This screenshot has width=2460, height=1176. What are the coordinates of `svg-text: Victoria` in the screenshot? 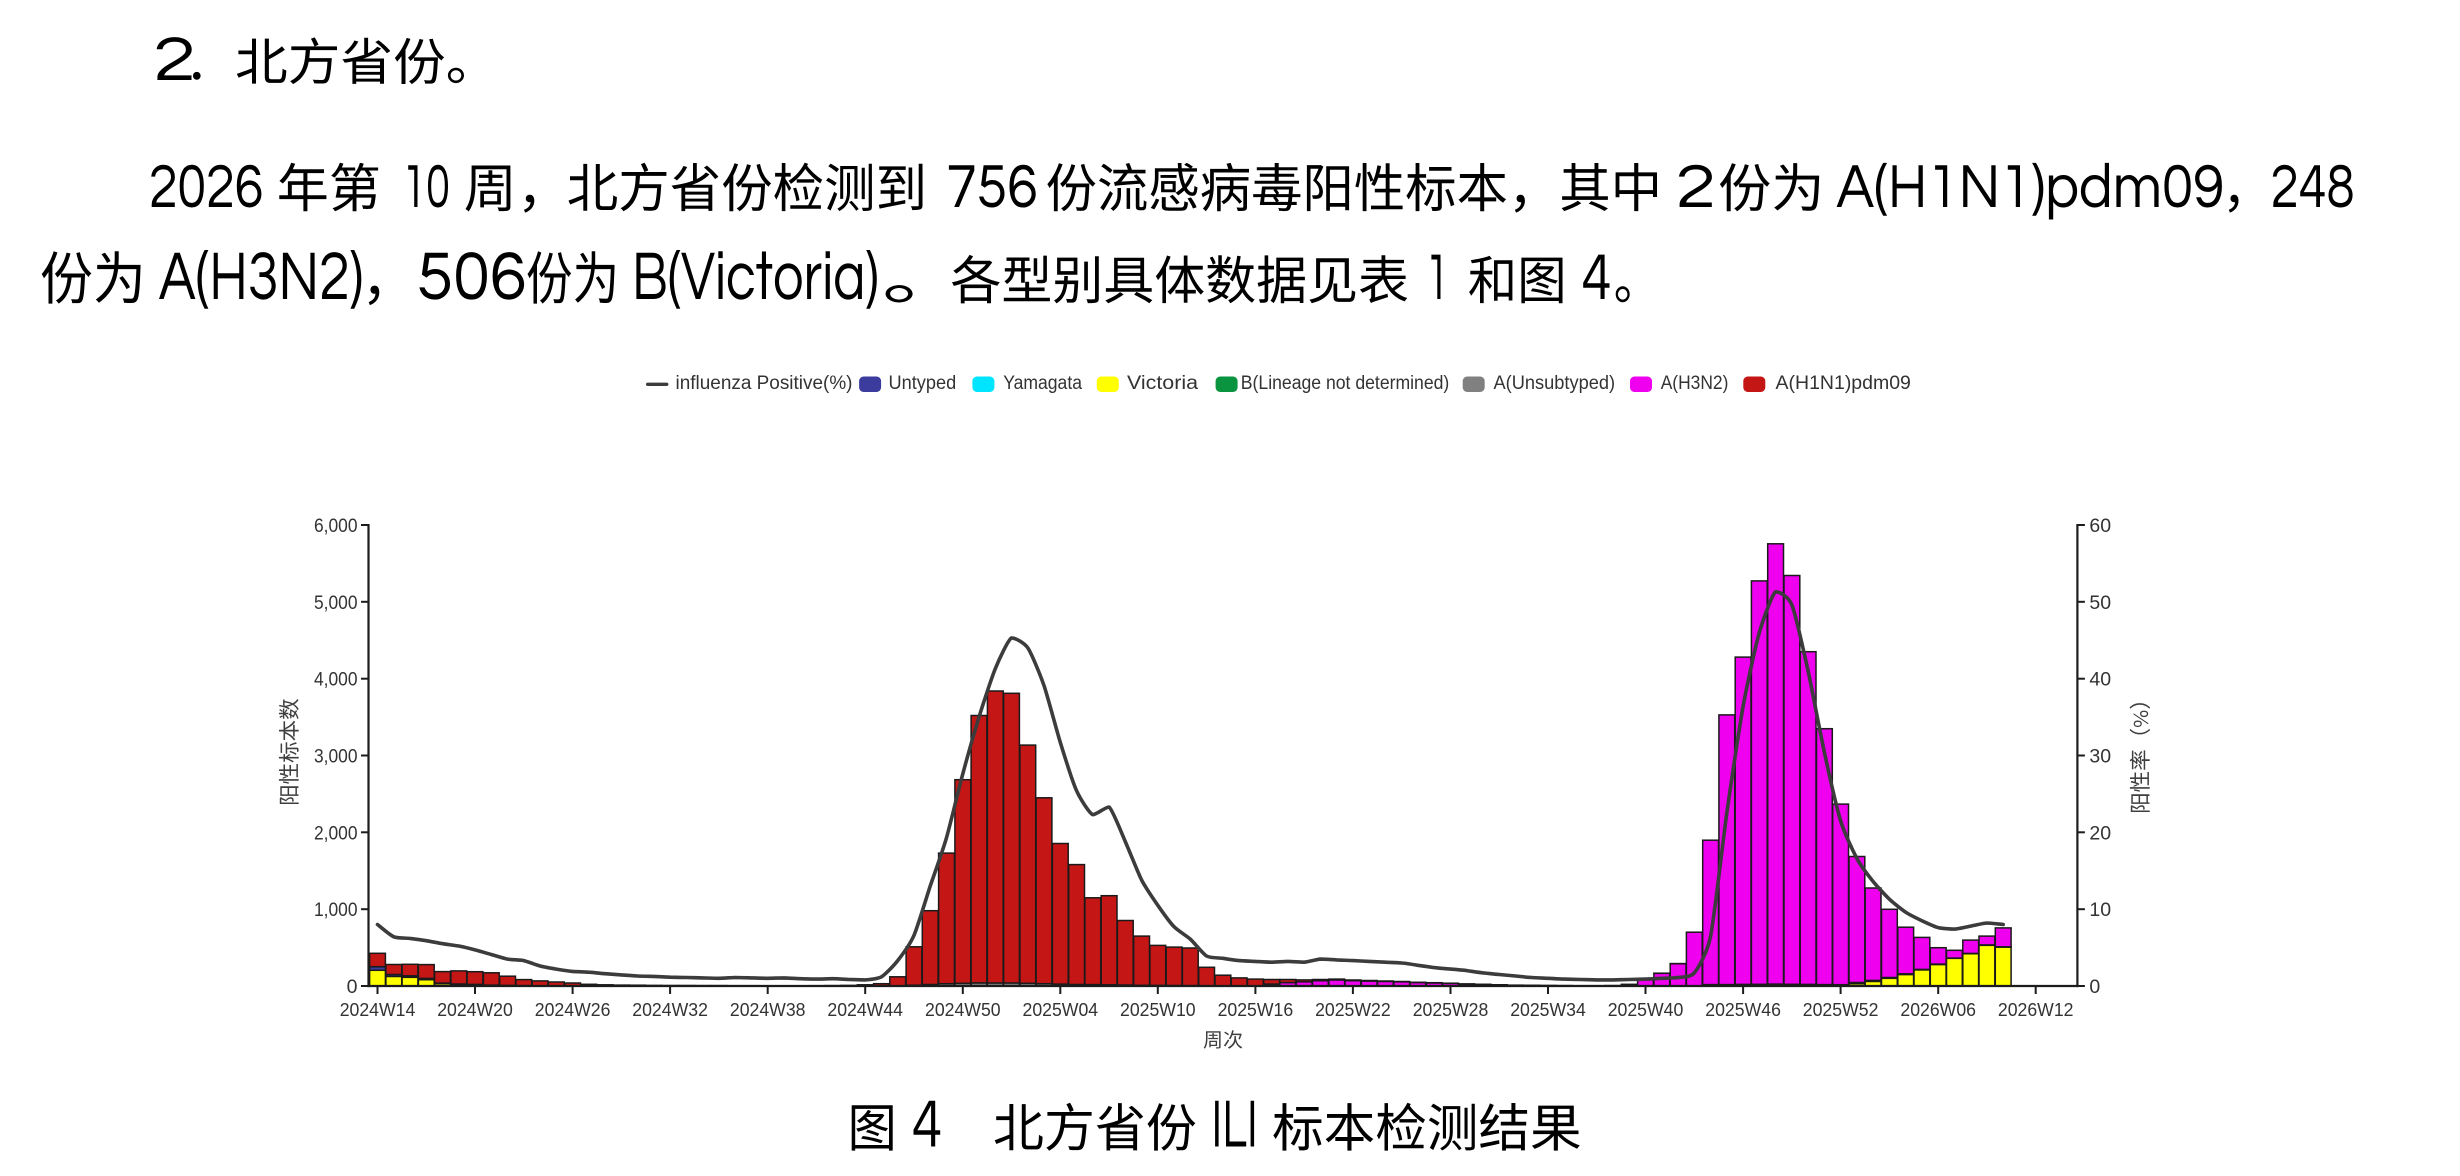 It's located at (1162, 383).